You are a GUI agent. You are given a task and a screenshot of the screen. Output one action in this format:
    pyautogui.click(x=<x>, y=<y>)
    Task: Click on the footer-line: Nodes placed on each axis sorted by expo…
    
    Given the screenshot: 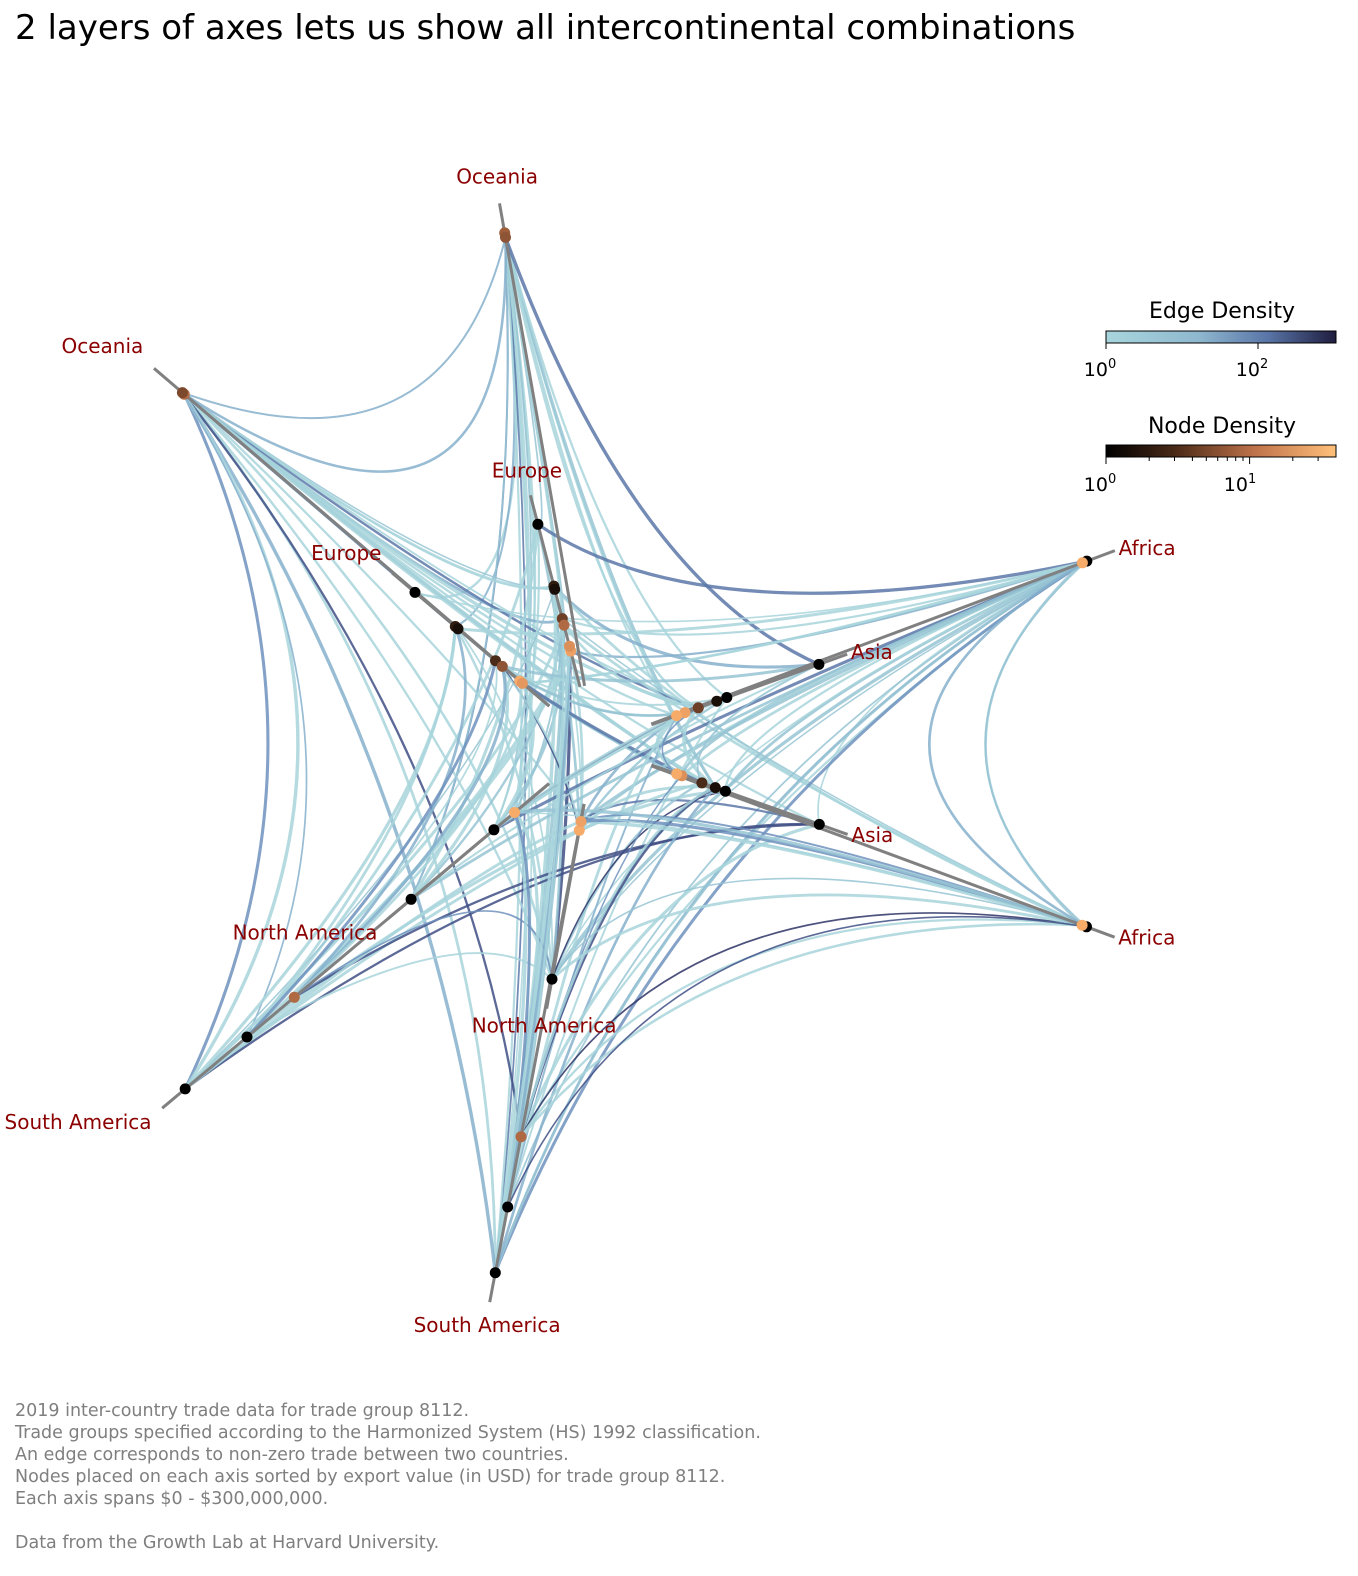 What is the action you would take?
    pyautogui.click(x=370, y=1477)
    